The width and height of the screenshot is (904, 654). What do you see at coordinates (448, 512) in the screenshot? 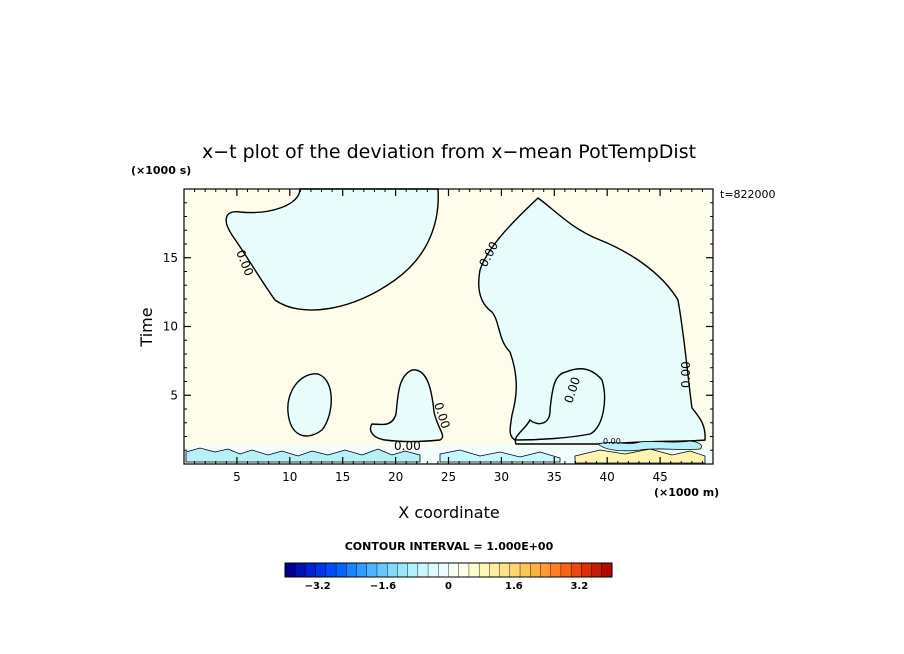
I see `x-axis-label: X coordinate` at bounding box center [448, 512].